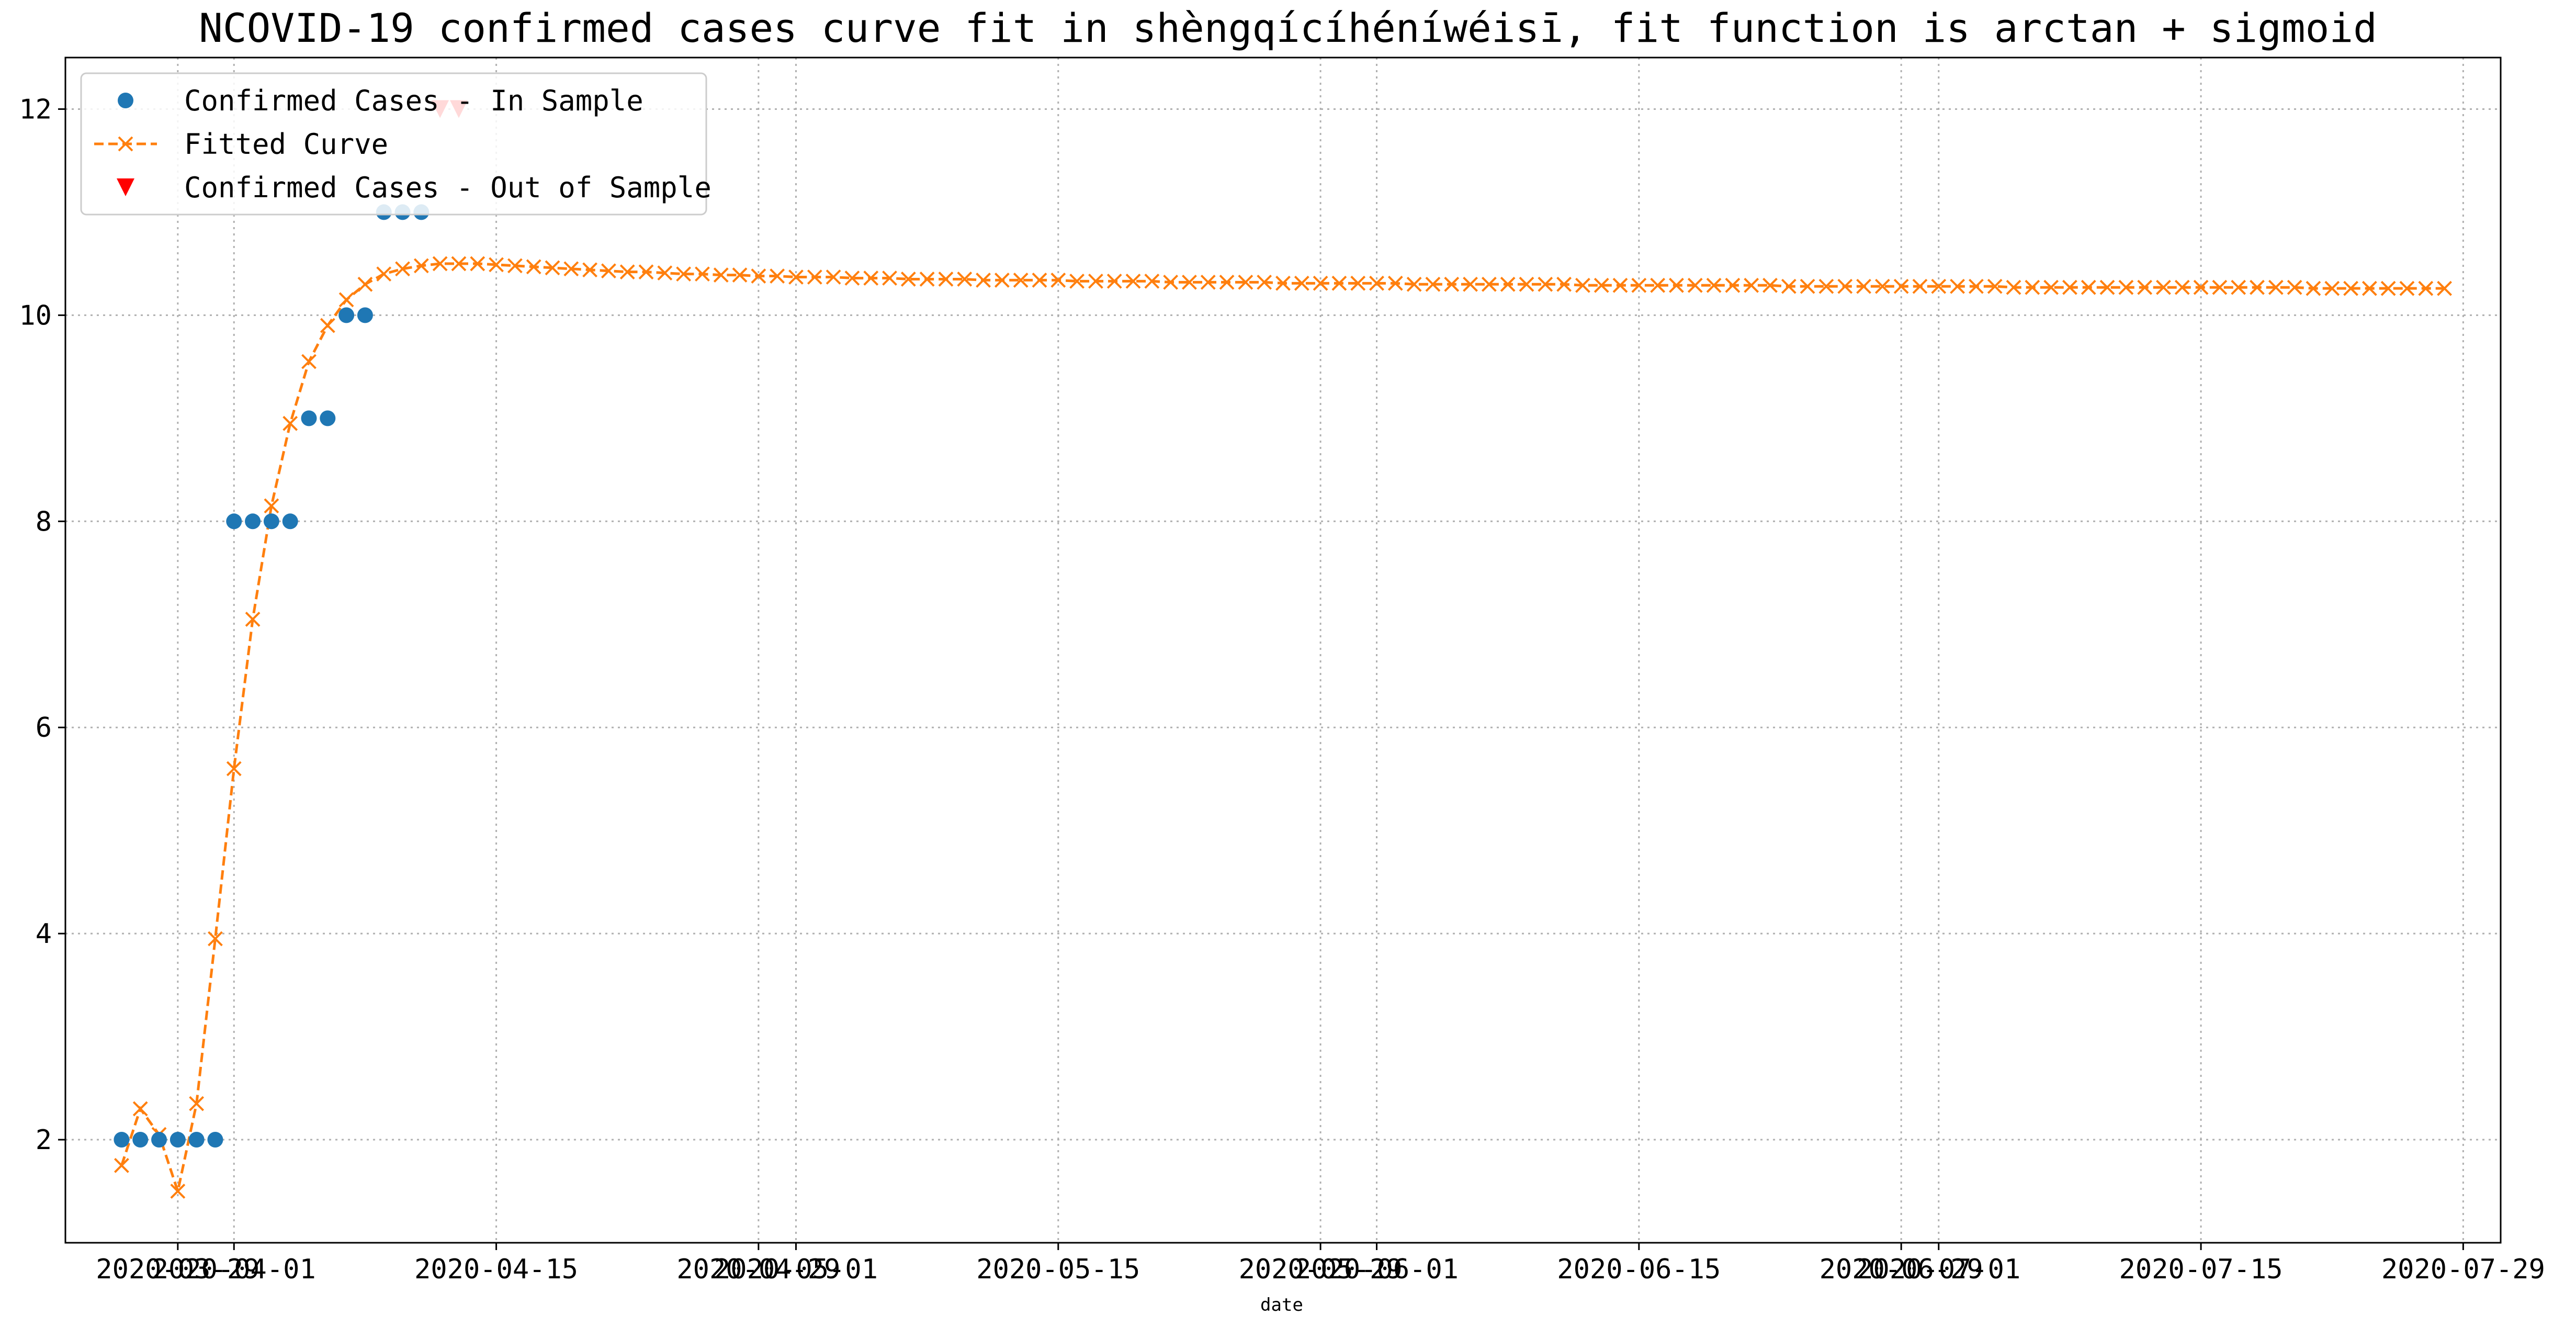 This screenshot has width=2576, height=1327. Describe the element at coordinates (394, 144) in the screenshot. I see `legend-box` at that location.